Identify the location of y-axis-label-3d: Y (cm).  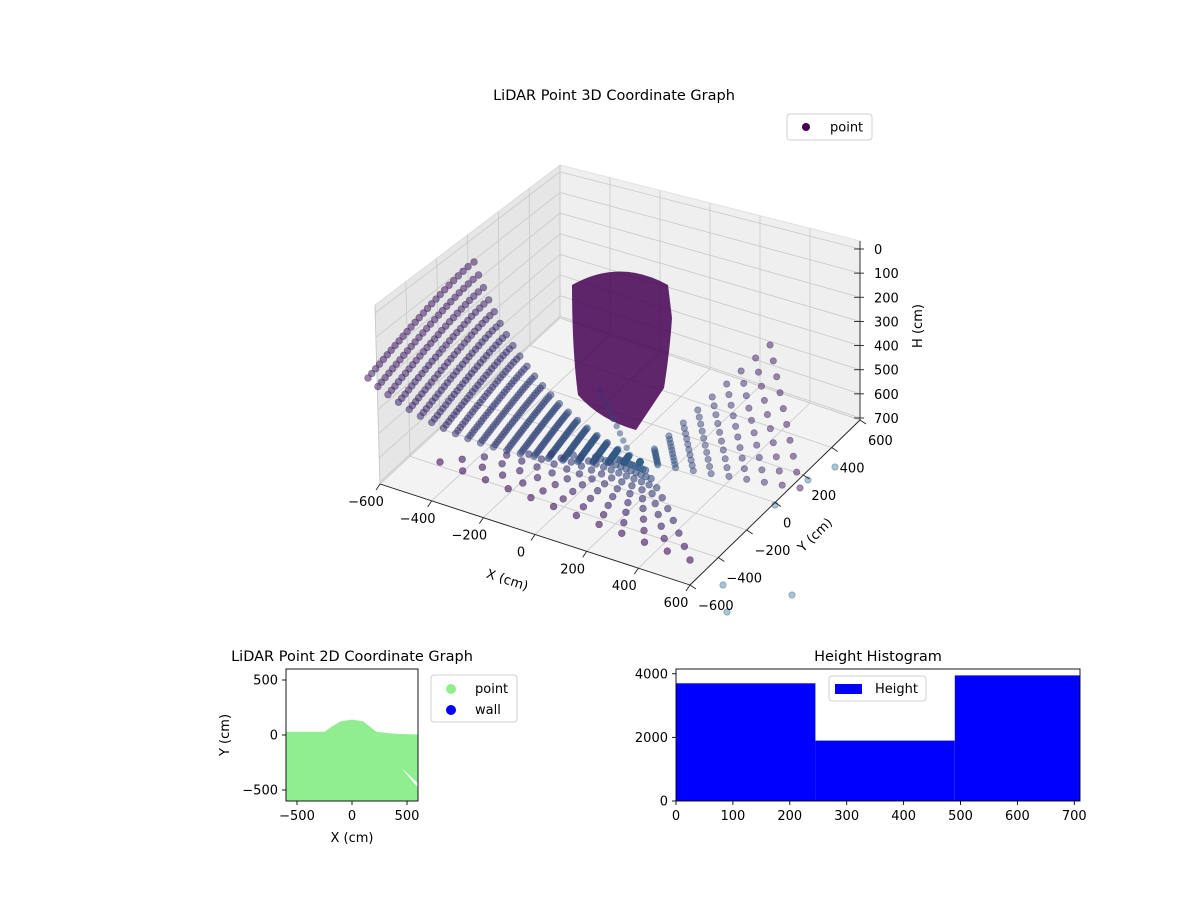
(815, 535).